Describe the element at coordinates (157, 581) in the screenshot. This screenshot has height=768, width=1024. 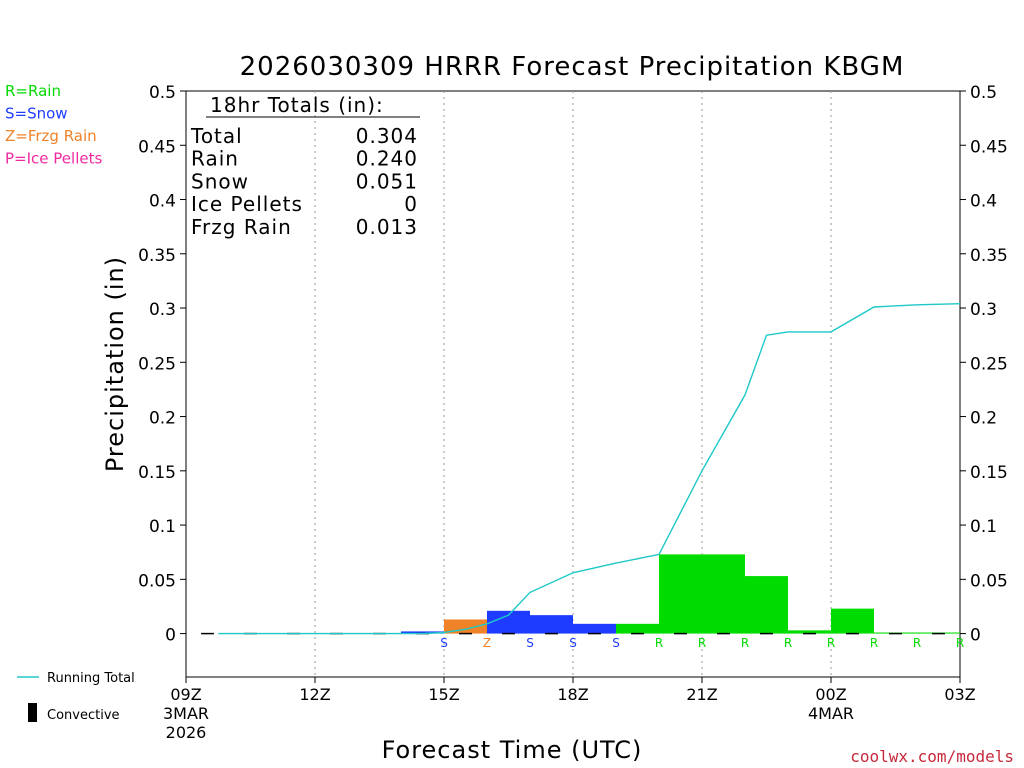
I see `ytick-left-label: 0.05` at that location.